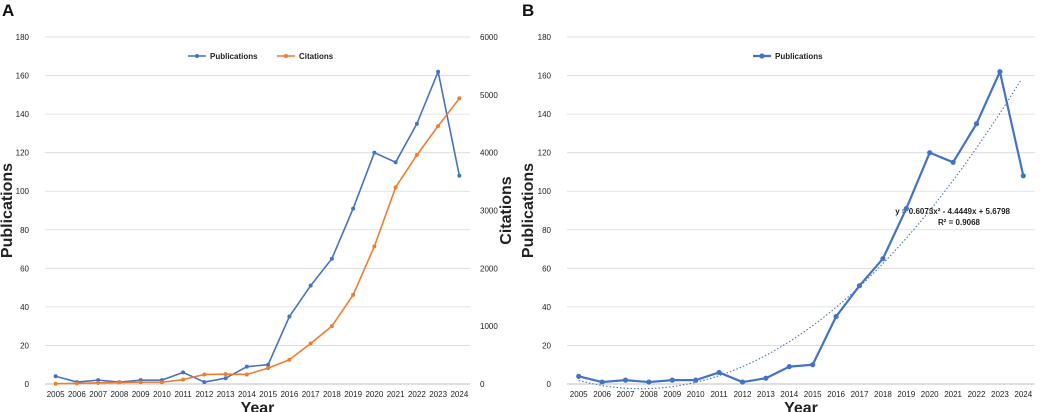 The image size is (1045, 412). Describe the element at coordinates (546, 307) in the screenshot. I see `y-tick-label: 40` at that location.